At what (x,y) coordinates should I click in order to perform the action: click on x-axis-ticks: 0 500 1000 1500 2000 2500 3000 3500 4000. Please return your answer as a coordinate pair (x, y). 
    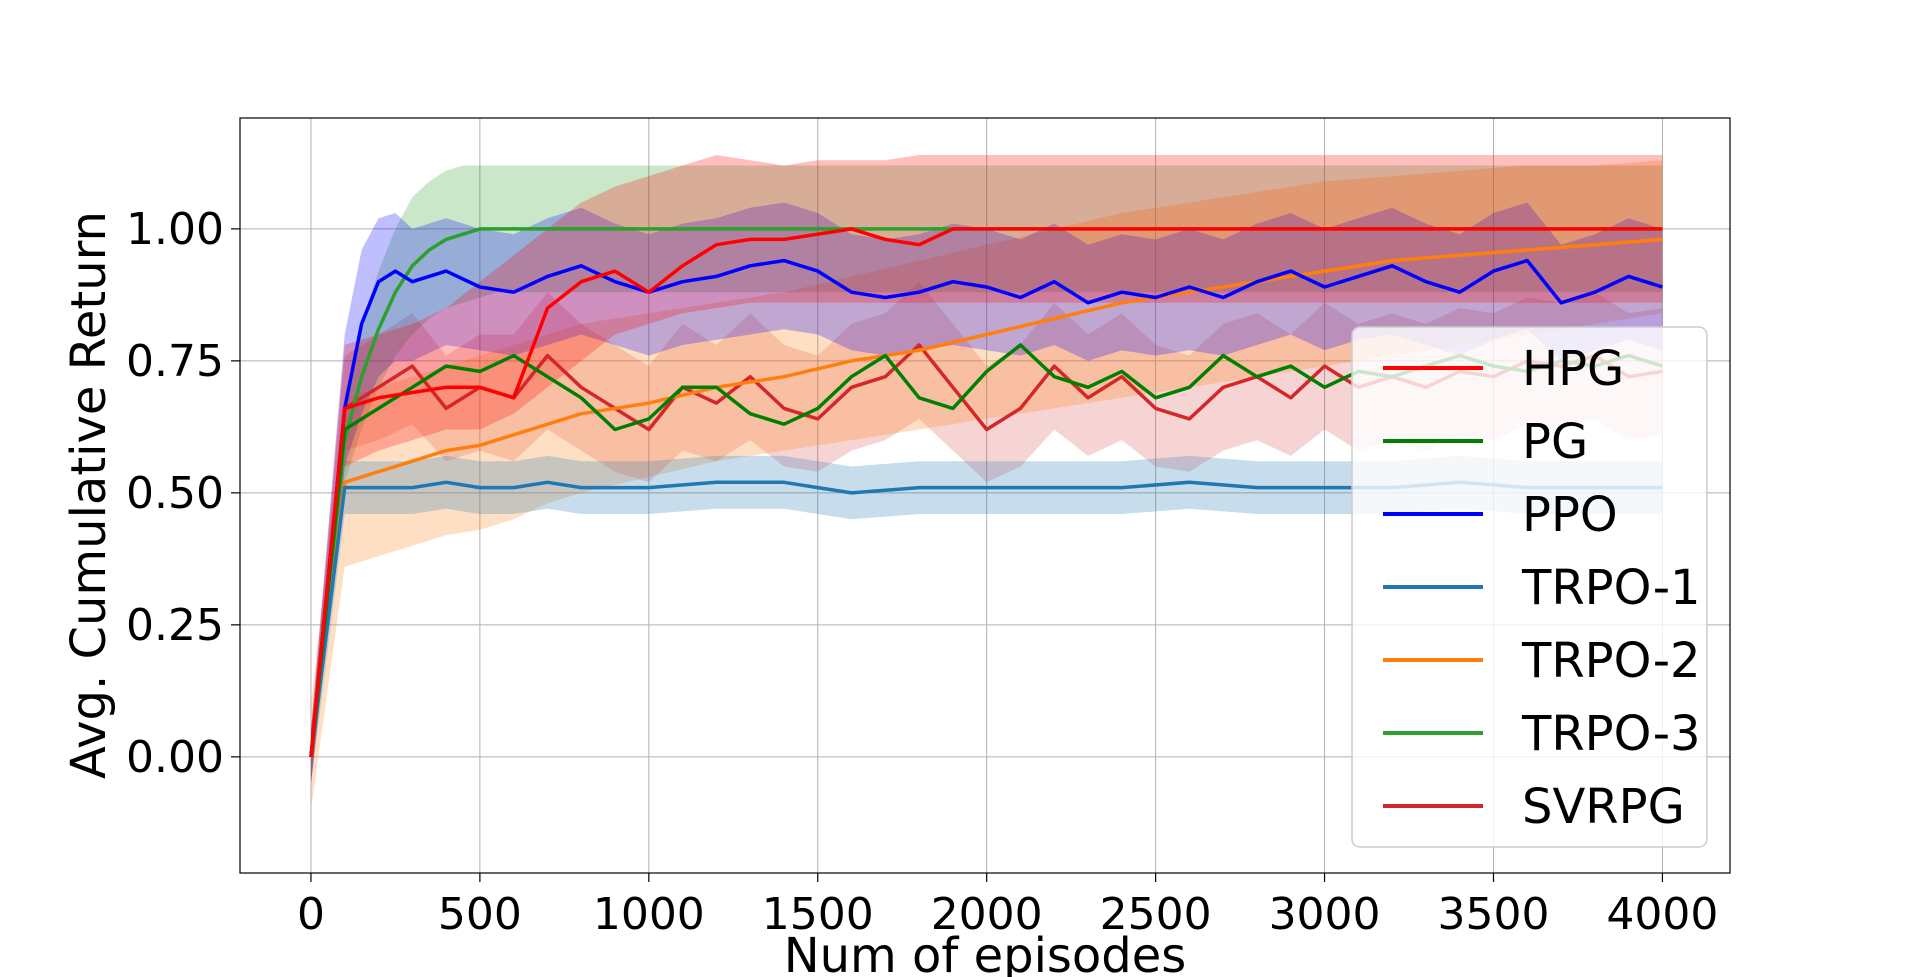
    Looking at the image, I should click on (1007, 906).